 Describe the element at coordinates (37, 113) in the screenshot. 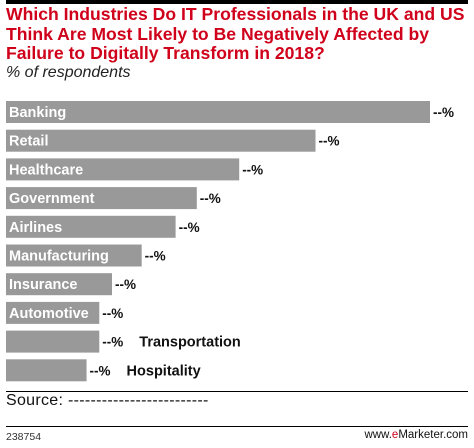

I see `category-label-banking: Banking` at that location.